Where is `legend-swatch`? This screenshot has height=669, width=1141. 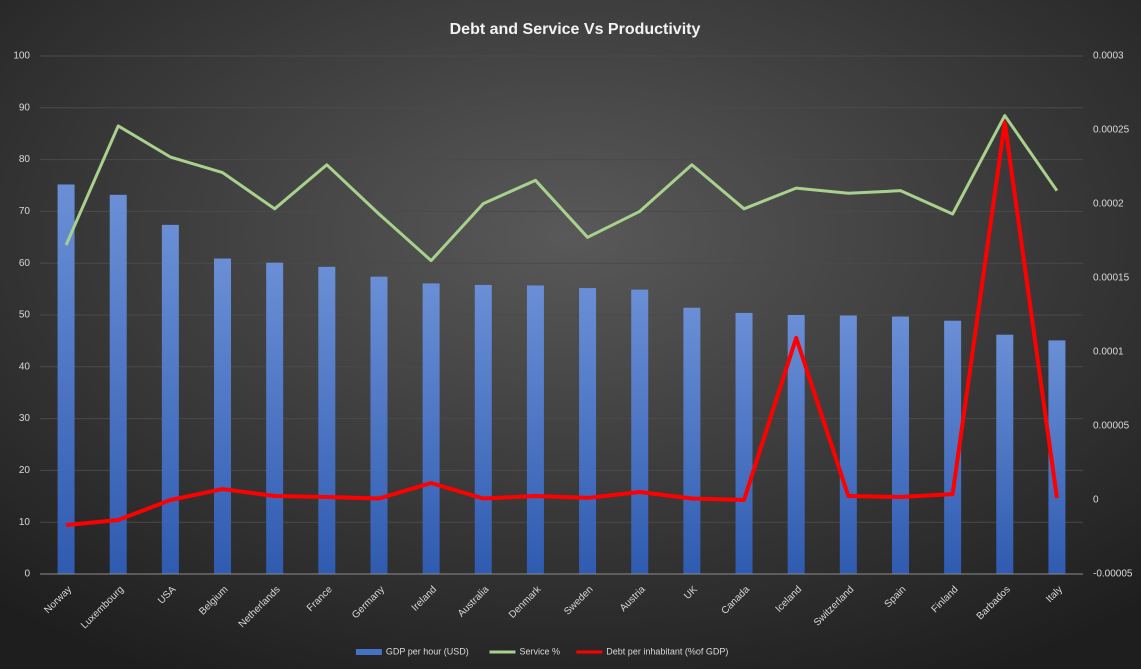
legend-swatch is located at coordinates (368, 652).